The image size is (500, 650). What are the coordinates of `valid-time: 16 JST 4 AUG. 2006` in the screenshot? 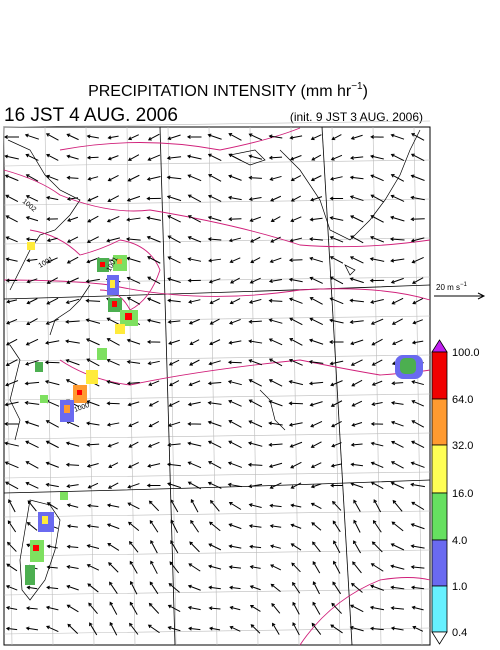 It's located at (91, 115).